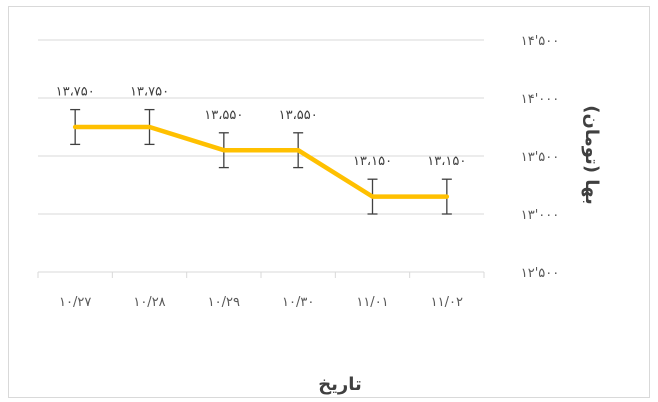  What do you see at coordinates (149, 302) in the screenshot?
I see `x-tick-label: ۱۰/۲۸` at bounding box center [149, 302].